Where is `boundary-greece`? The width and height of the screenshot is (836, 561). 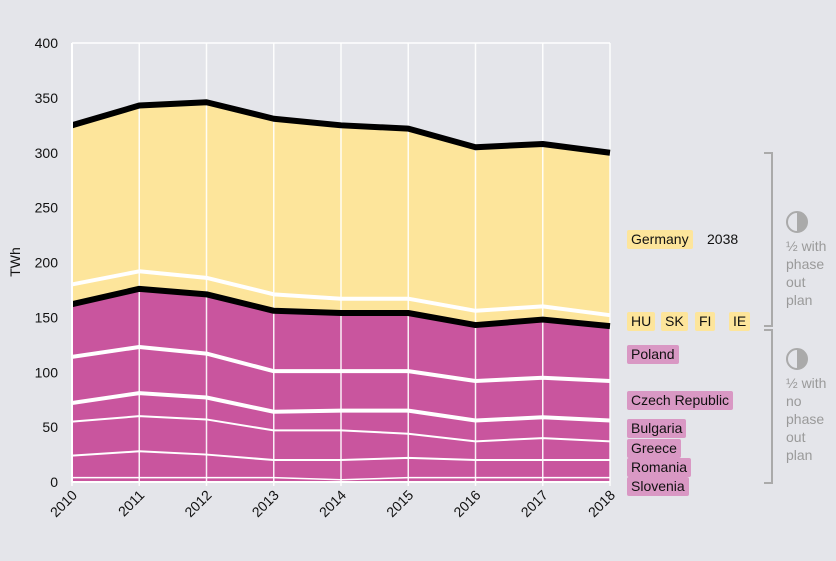 boundary-greece is located at coordinates (341, 429).